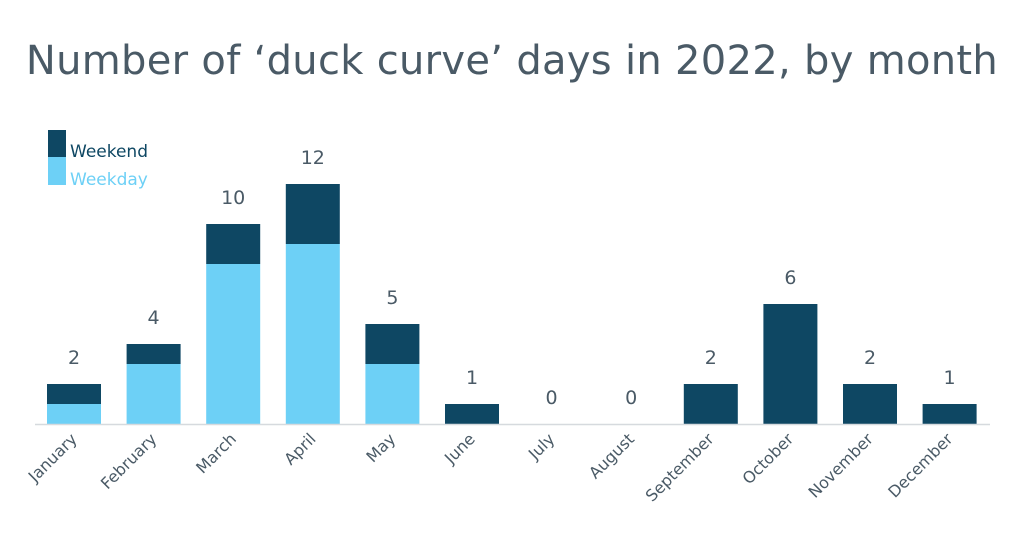  I want to click on x-tick-label-september: September, so click(680, 467).